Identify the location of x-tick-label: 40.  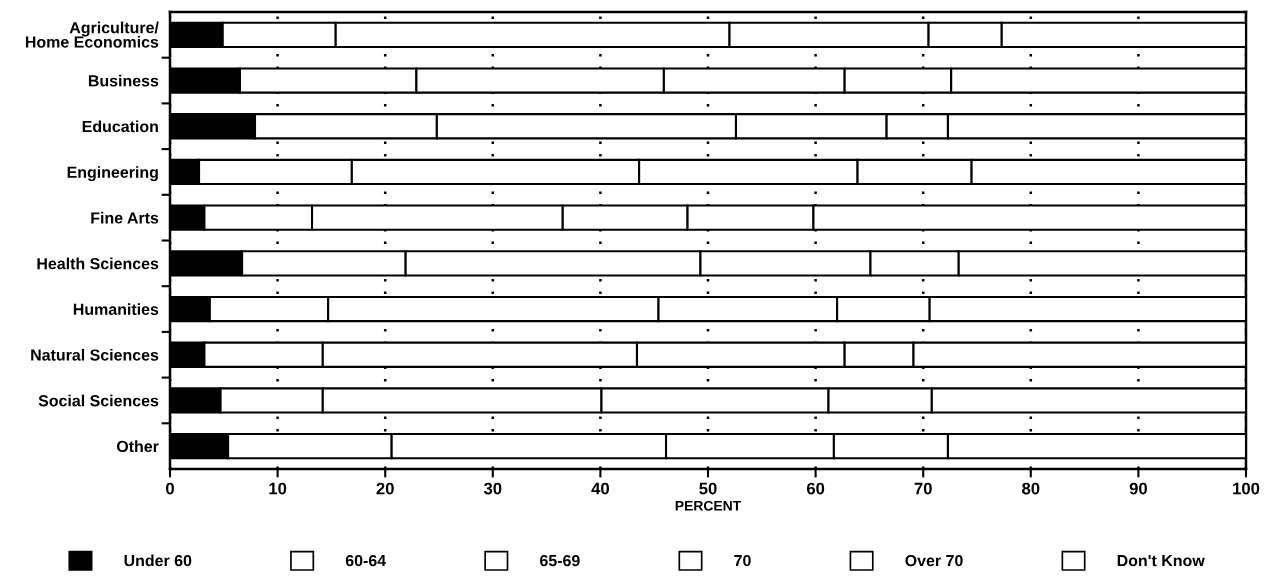
(600, 488).